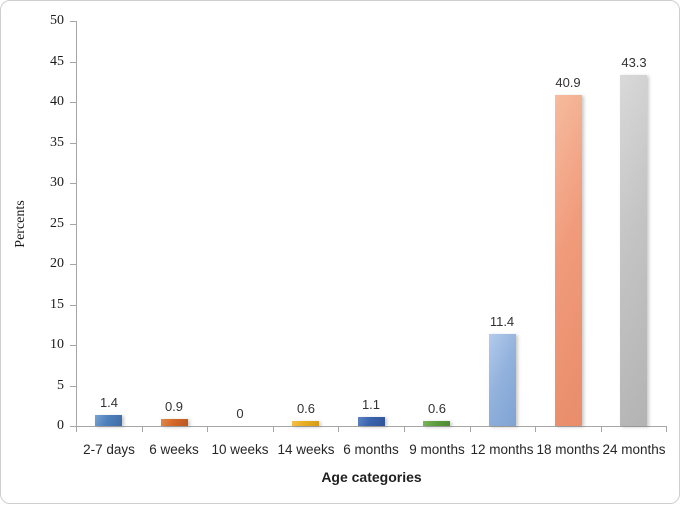 The image size is (682, 506). What do you see at coordinates (634, 62) in the screenshot?
I see `bar-value-label: 43.3` at bounding box center [634, 62].